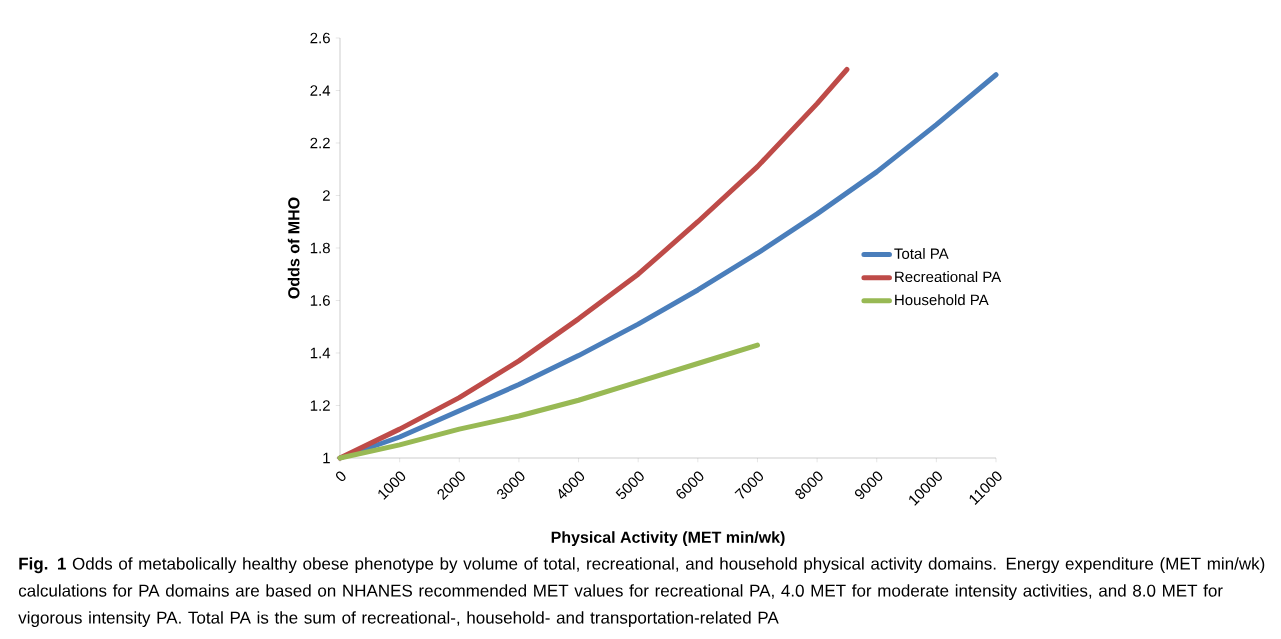  What do you see at coordinates (320, 90) in the screenshot?
I see `y-tick-label: 2.4` at bounding box center [320, 90].